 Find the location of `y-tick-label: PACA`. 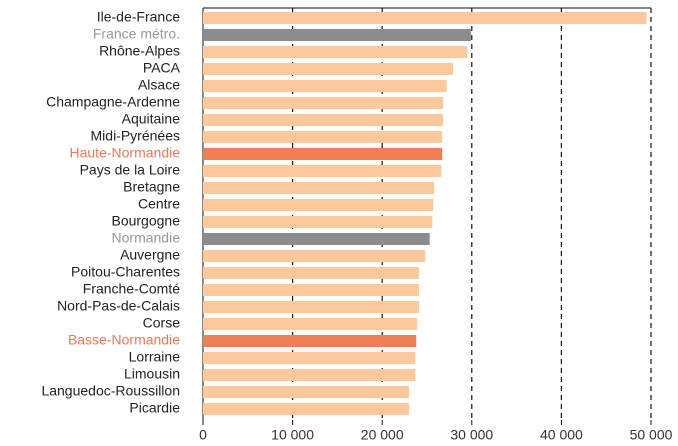

y-tick-label: PACA is located at coordinates (162, 68).